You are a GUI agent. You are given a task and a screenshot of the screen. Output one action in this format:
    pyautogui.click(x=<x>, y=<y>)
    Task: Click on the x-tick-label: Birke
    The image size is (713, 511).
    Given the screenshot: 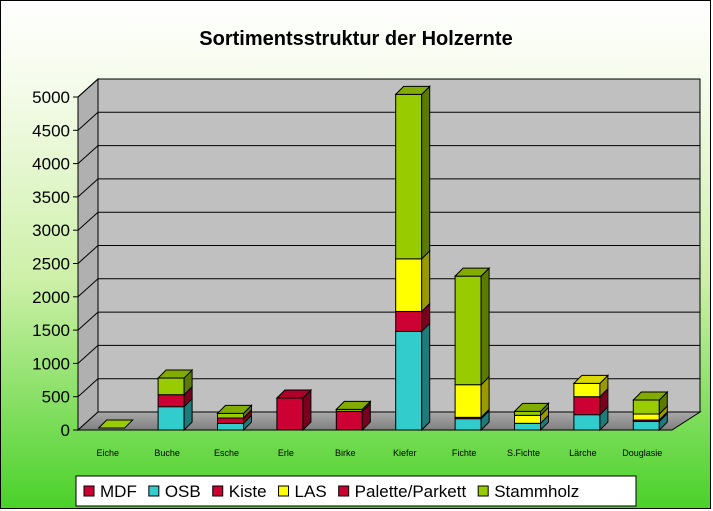 What is the action you would take?
    pyautogui.click(x=345, y=453)
    